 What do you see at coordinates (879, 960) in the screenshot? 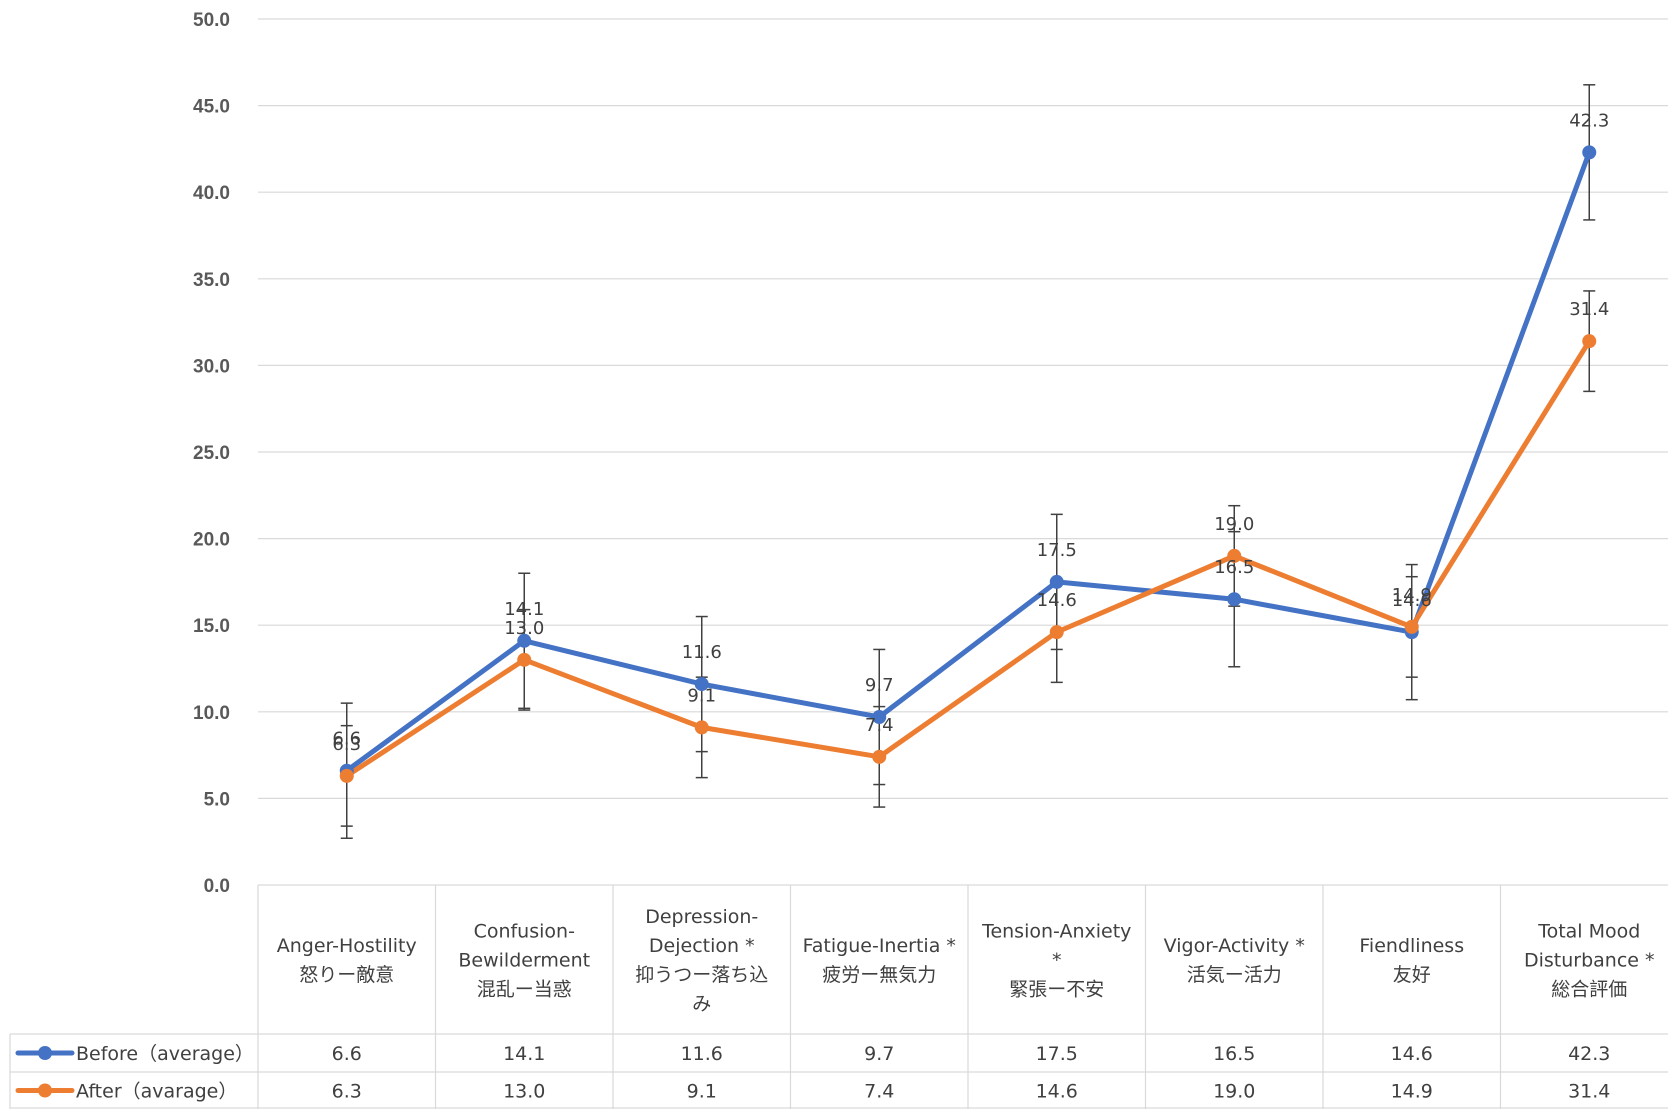
I see `category-label: Fatigue-Inertia *疲労ー無気力` at bounding box center [879, 960].